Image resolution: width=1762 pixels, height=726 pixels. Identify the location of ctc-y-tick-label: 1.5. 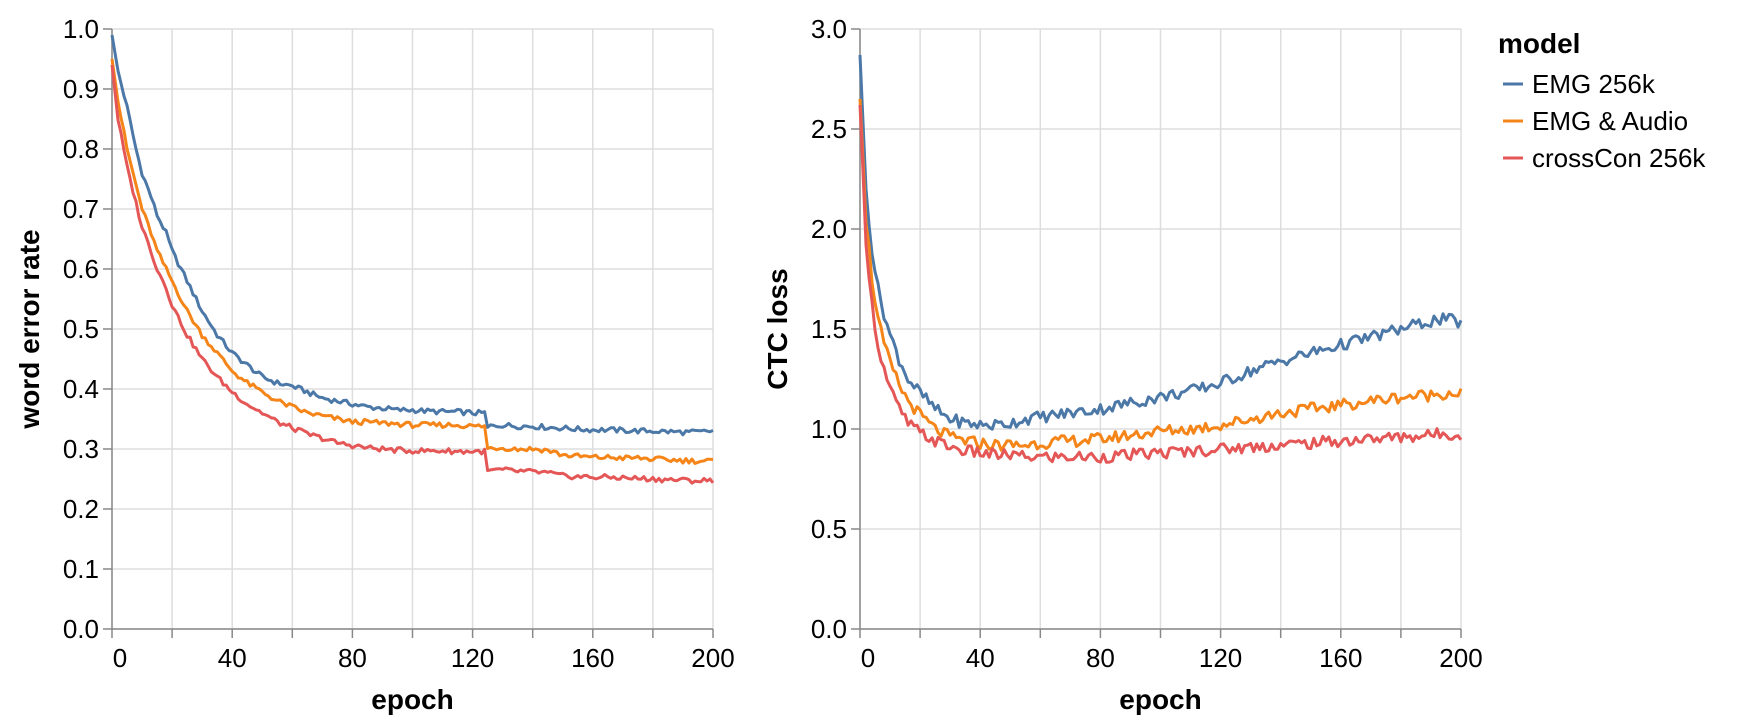
(829, 329).